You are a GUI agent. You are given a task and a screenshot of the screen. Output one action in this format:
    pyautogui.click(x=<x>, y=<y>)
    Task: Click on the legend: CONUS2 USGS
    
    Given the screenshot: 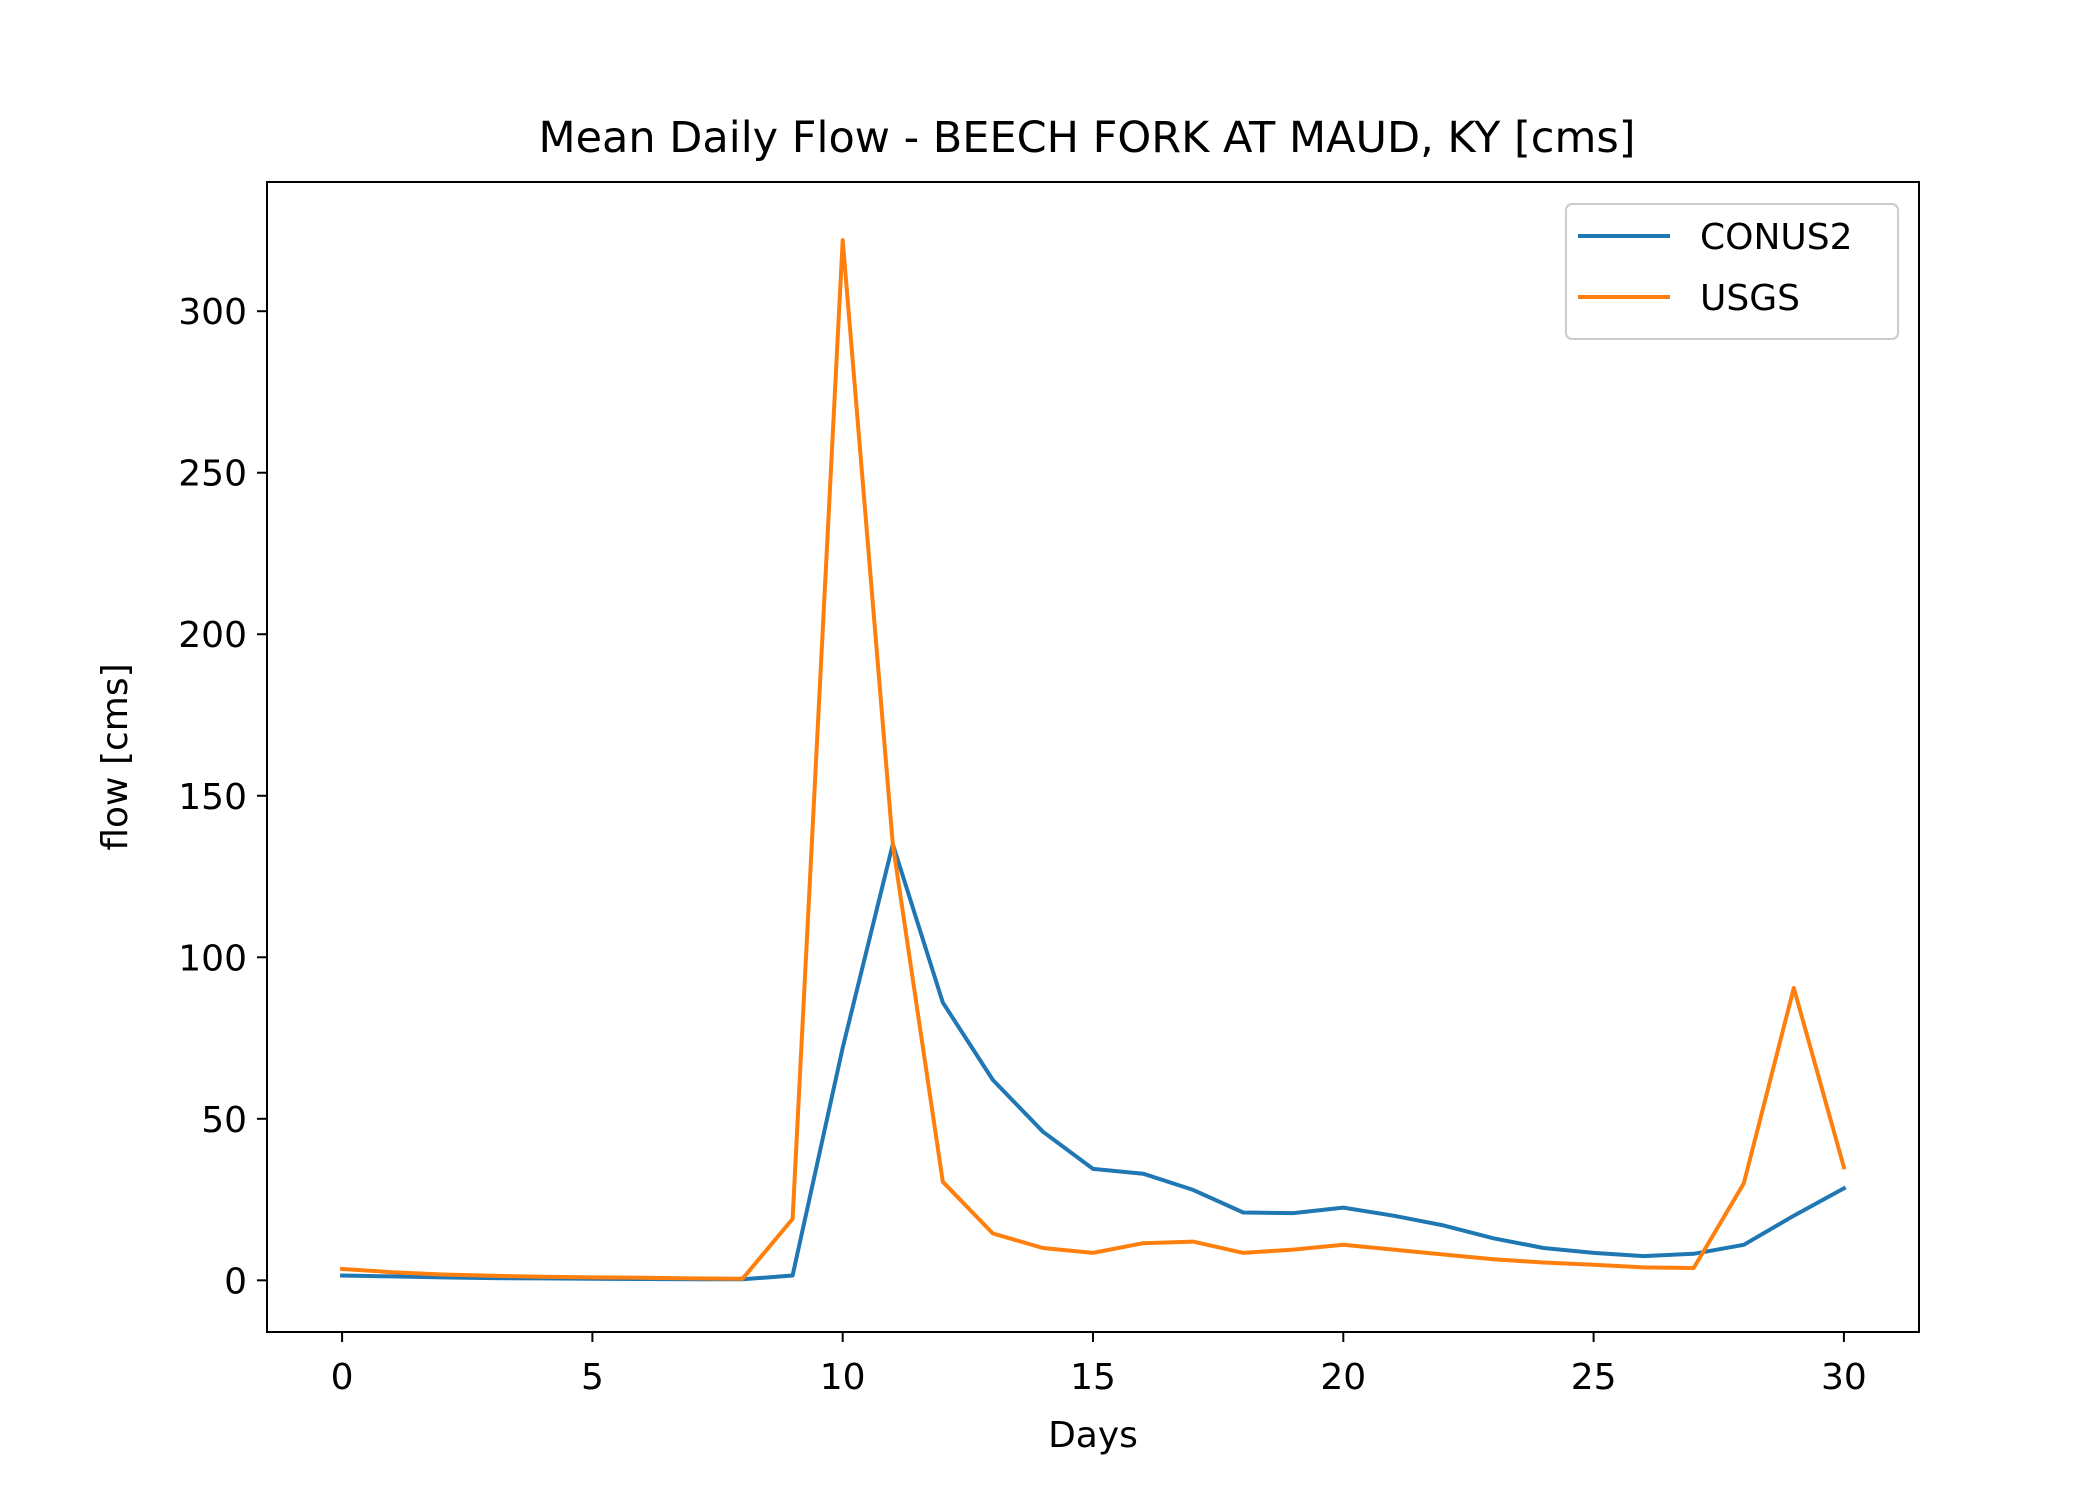 What is the action you would take?
    pyautogui.click(x=1732, y=271)
    